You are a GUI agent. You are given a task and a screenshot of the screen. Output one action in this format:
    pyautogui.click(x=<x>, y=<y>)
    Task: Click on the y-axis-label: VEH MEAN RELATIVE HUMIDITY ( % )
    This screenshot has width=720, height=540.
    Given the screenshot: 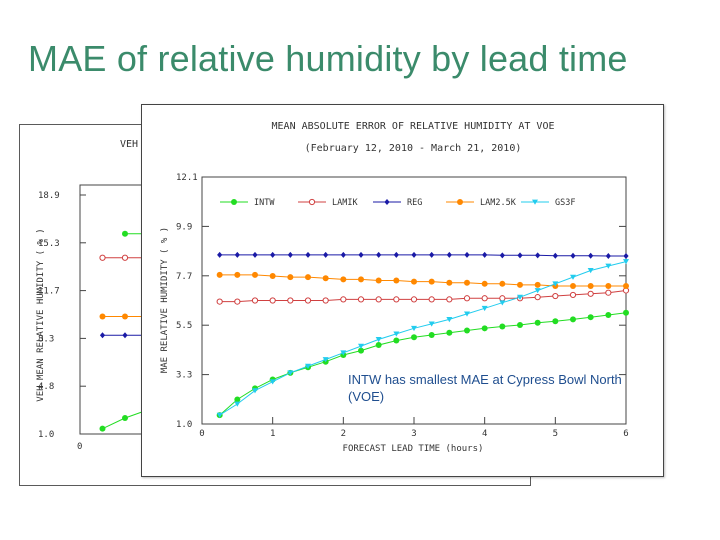 What is the action you would take?
    pyautogui.click(x=41, y=314)
    